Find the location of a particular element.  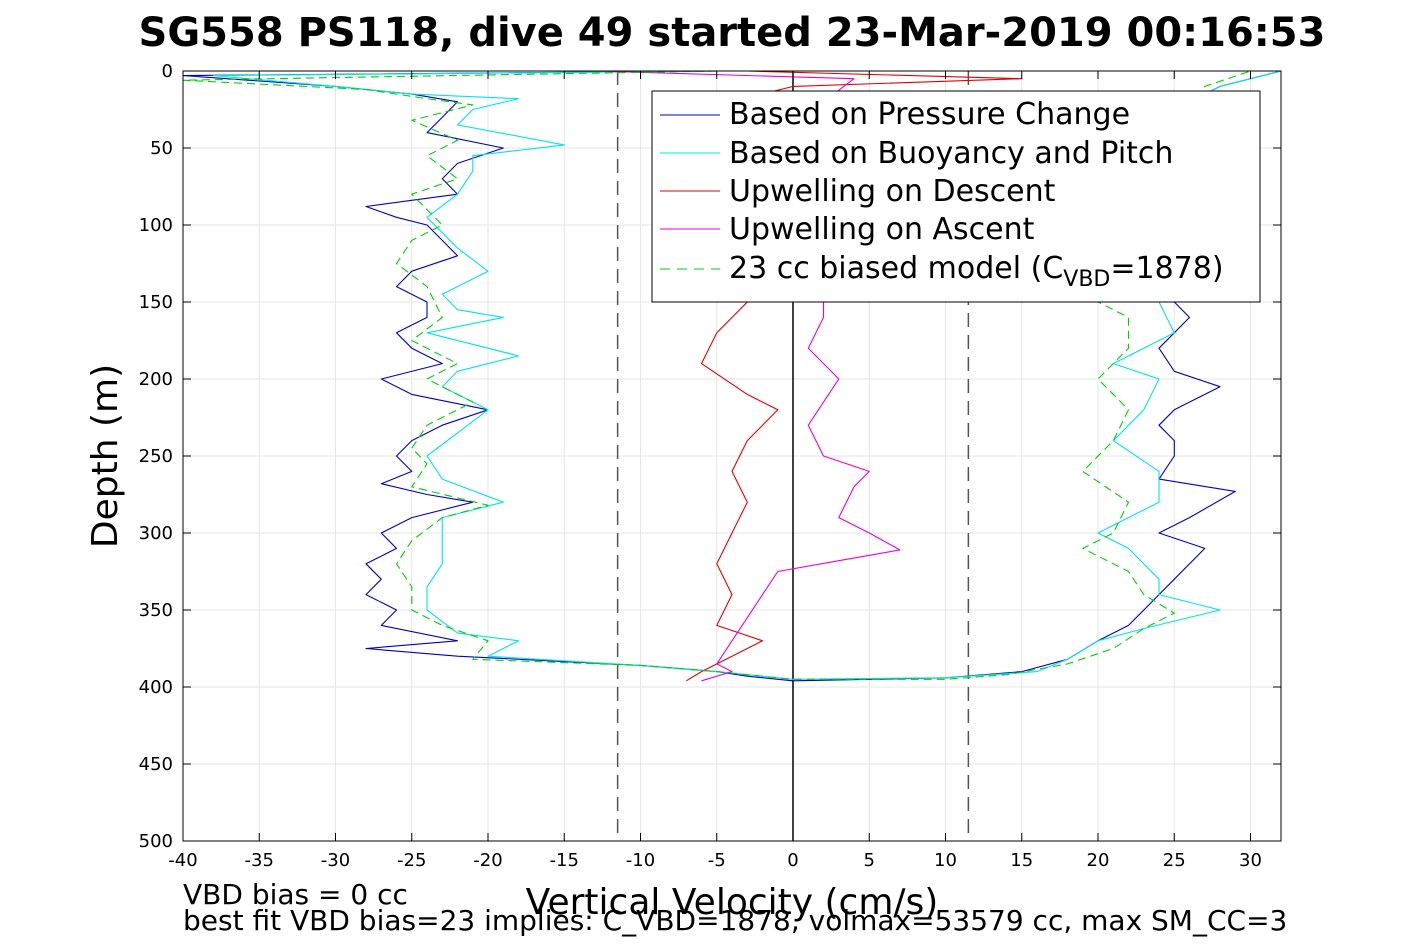

y-tick-label: 50 is located at coordinates (161, 148).